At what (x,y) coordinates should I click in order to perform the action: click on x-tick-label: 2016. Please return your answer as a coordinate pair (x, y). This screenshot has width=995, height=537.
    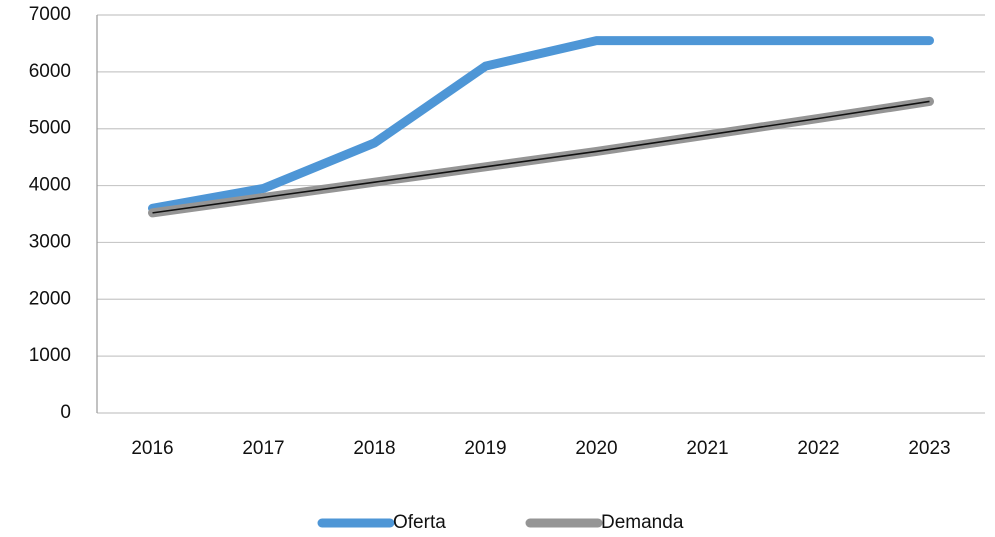
    Looking at the image, I should click on (152, 448).